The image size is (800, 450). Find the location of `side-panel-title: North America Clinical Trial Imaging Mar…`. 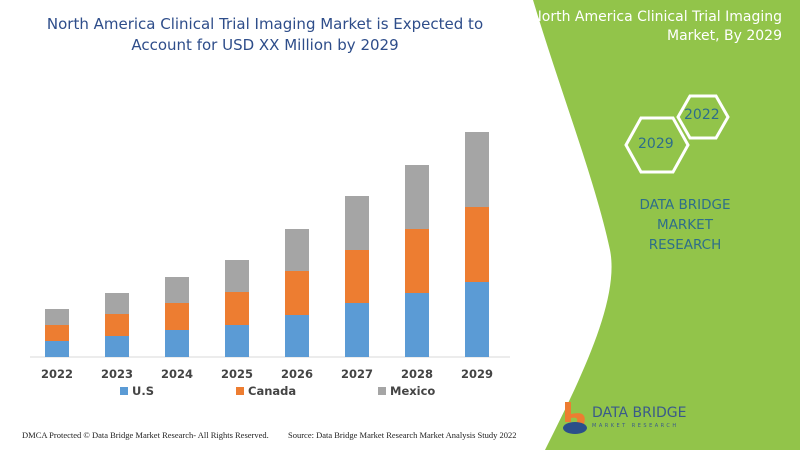

side-panel-title: North America Clinical Trial Imaging Mar… is located at coordinates (647, 27).